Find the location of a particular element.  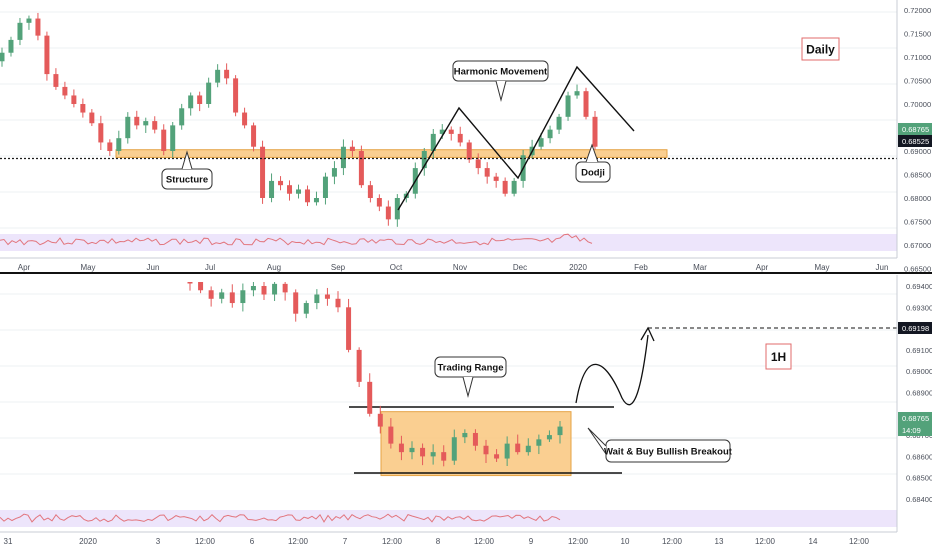

hourly-time-tick: 10 is located at coordinates (625, 541).